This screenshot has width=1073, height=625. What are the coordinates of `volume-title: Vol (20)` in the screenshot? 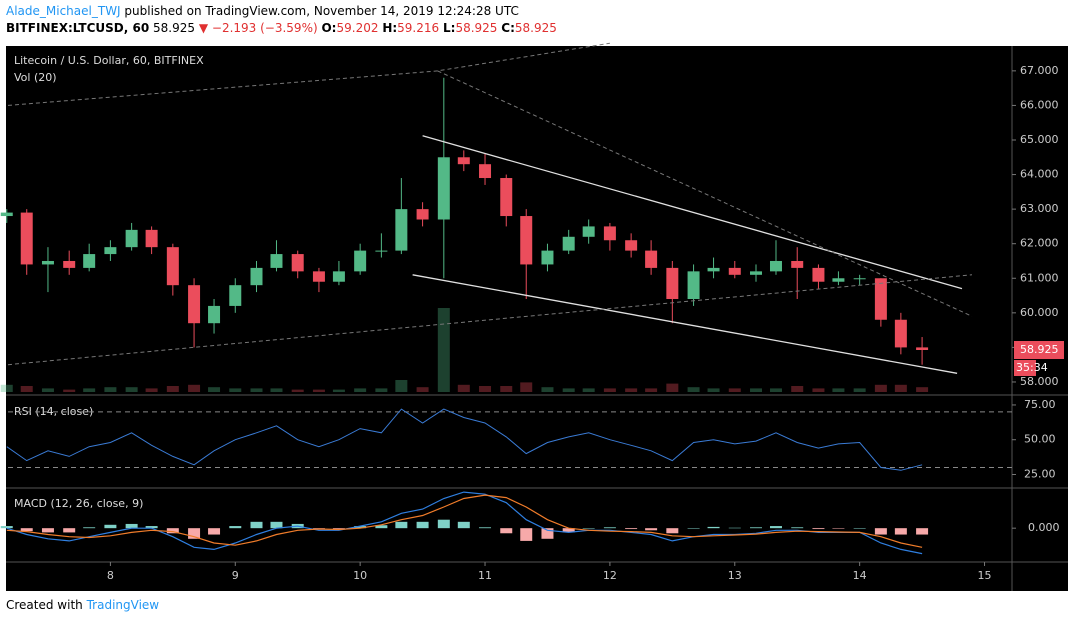 It's located at (35, 77).